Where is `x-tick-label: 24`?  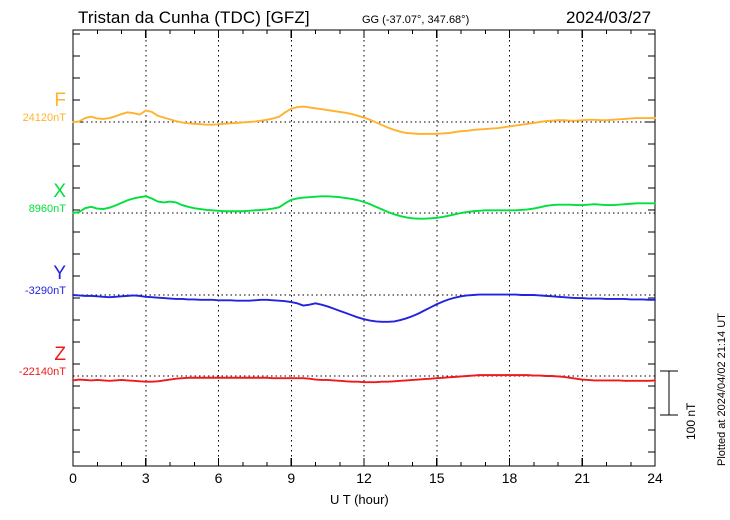
x-tick-label: 24 is located at coordinates (655, 478).